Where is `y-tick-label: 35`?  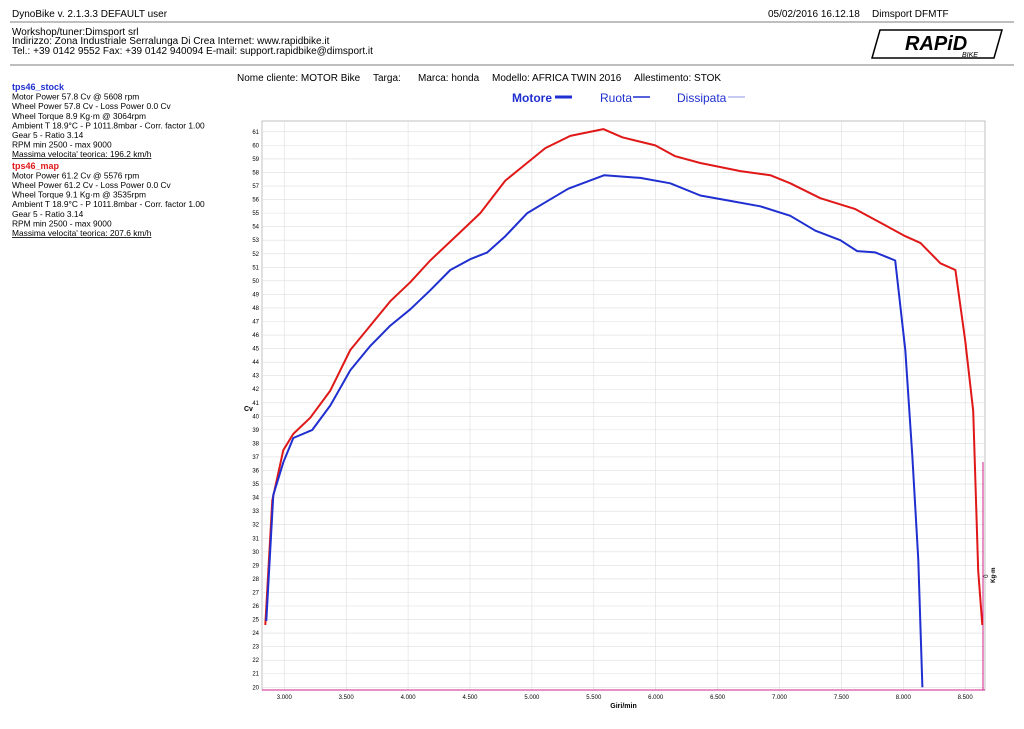
y-tick-label: 35 is located at coordinates (255, 485).